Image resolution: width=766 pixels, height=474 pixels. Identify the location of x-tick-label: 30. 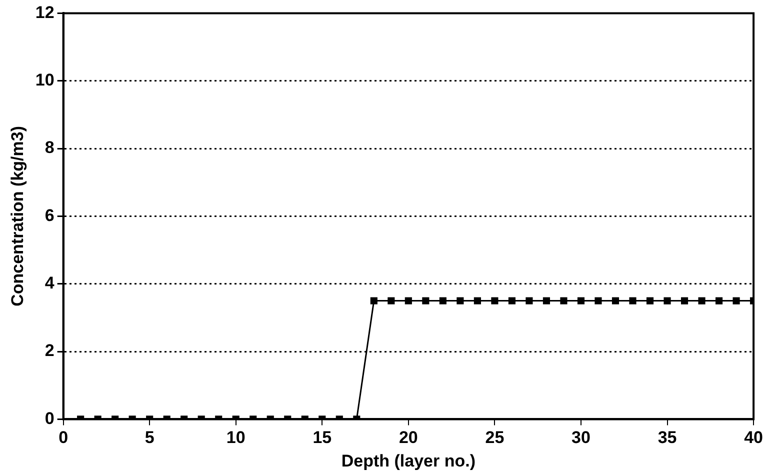
(581, 438).